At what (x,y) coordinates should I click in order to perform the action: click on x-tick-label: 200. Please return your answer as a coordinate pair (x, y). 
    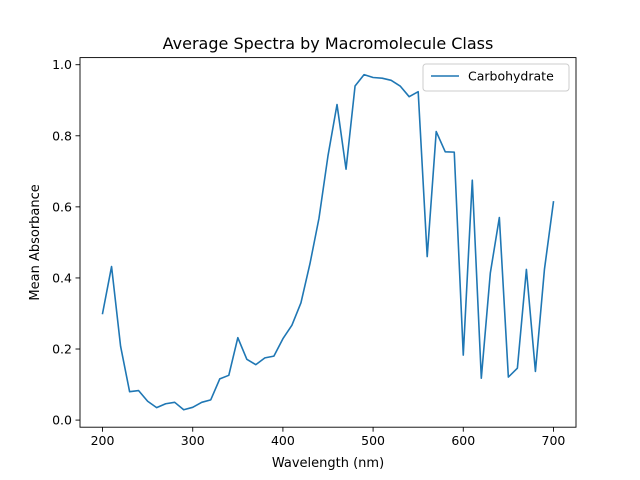
    Looking at the image, I should click on (103, 440).